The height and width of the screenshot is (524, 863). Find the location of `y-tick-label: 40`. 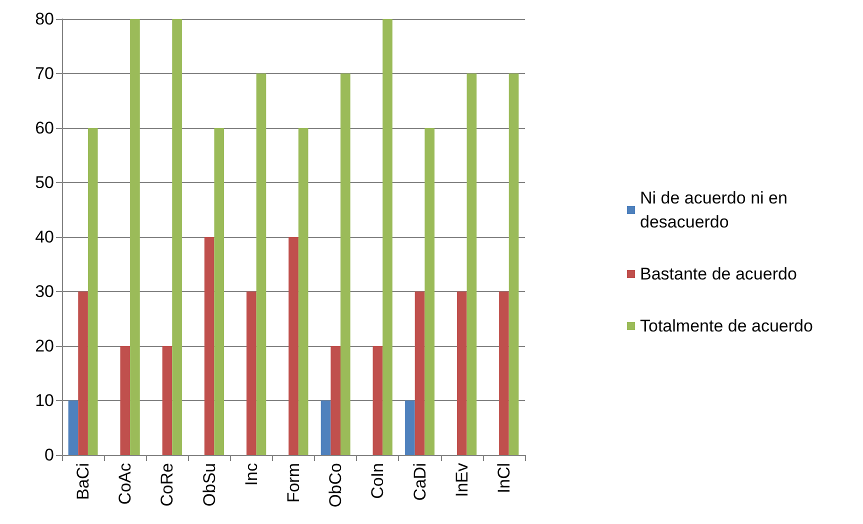

y-tick-label: 40 is located at coordinates (44, 237).